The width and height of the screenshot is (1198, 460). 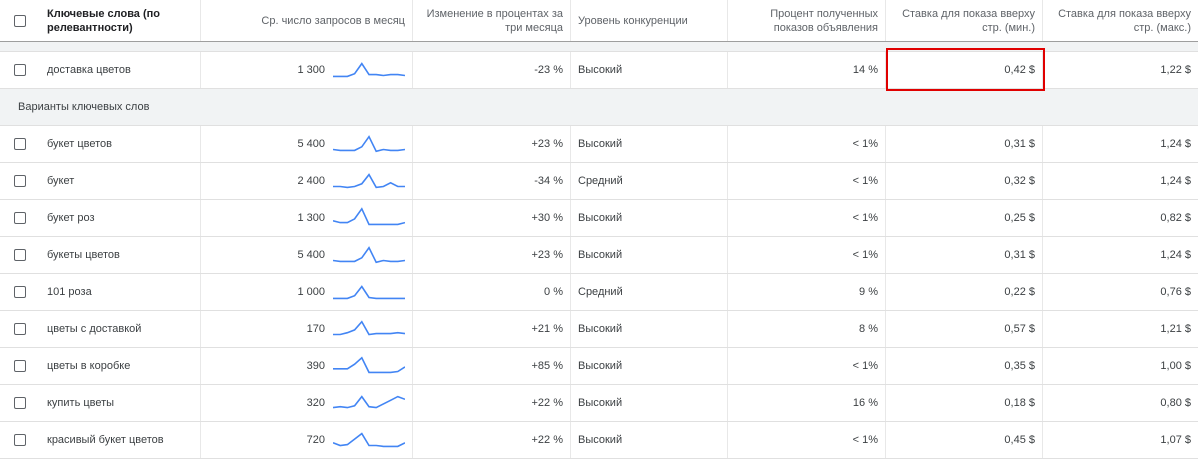 I want to click on select-all-checkbox, so click(x=20, y=20).